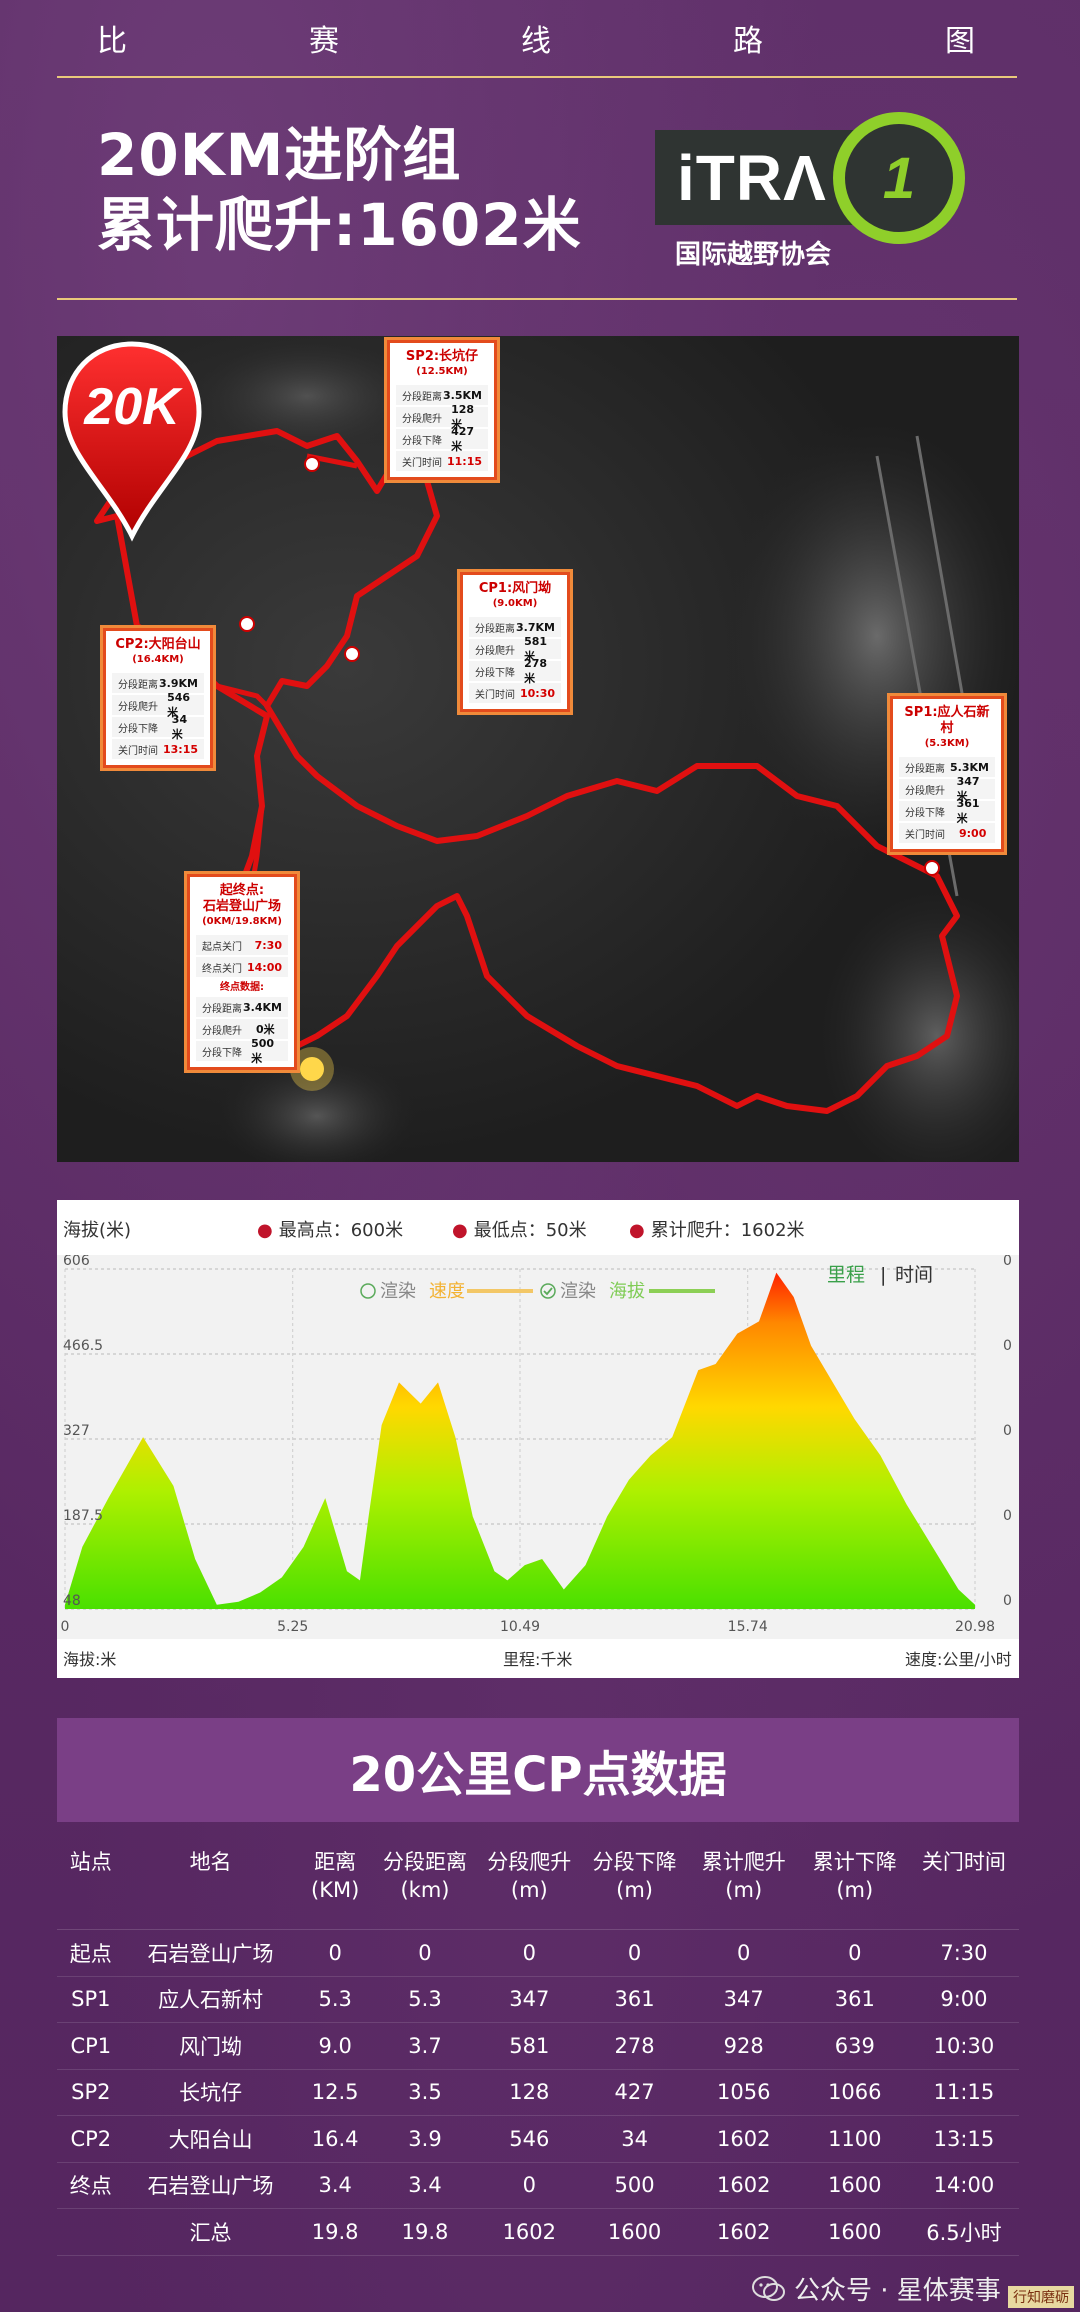 This screenshot has width=1080, height=2312. What do you see at coordinates (339, 225) in the screenshot?
I see `title-climb: 累计爬升:1602米` at bounding box center [339, 225].